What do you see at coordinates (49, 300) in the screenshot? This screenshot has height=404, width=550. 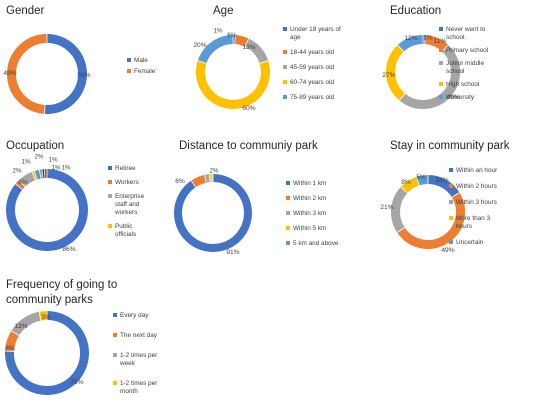 I see `chart-title: community parks` at bounding box center [49, 300].